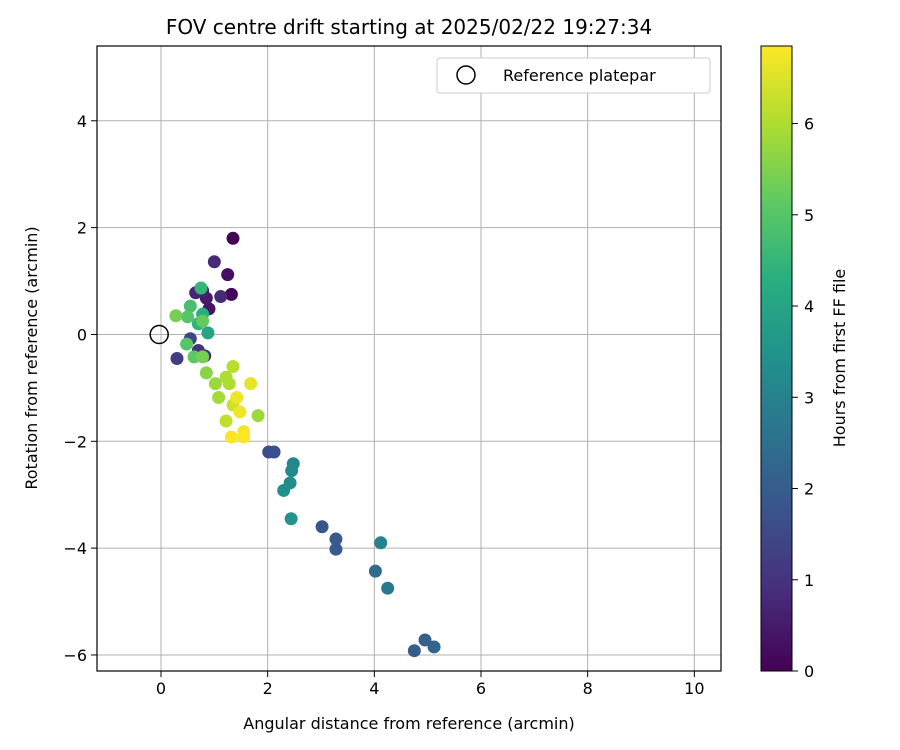 The height and width of the screenshot is (750, 900). What do you see at coordinates (809, 397) in the screenshot?
I see `colorbar-tick-label: 3` at bounding box center [809, 397].